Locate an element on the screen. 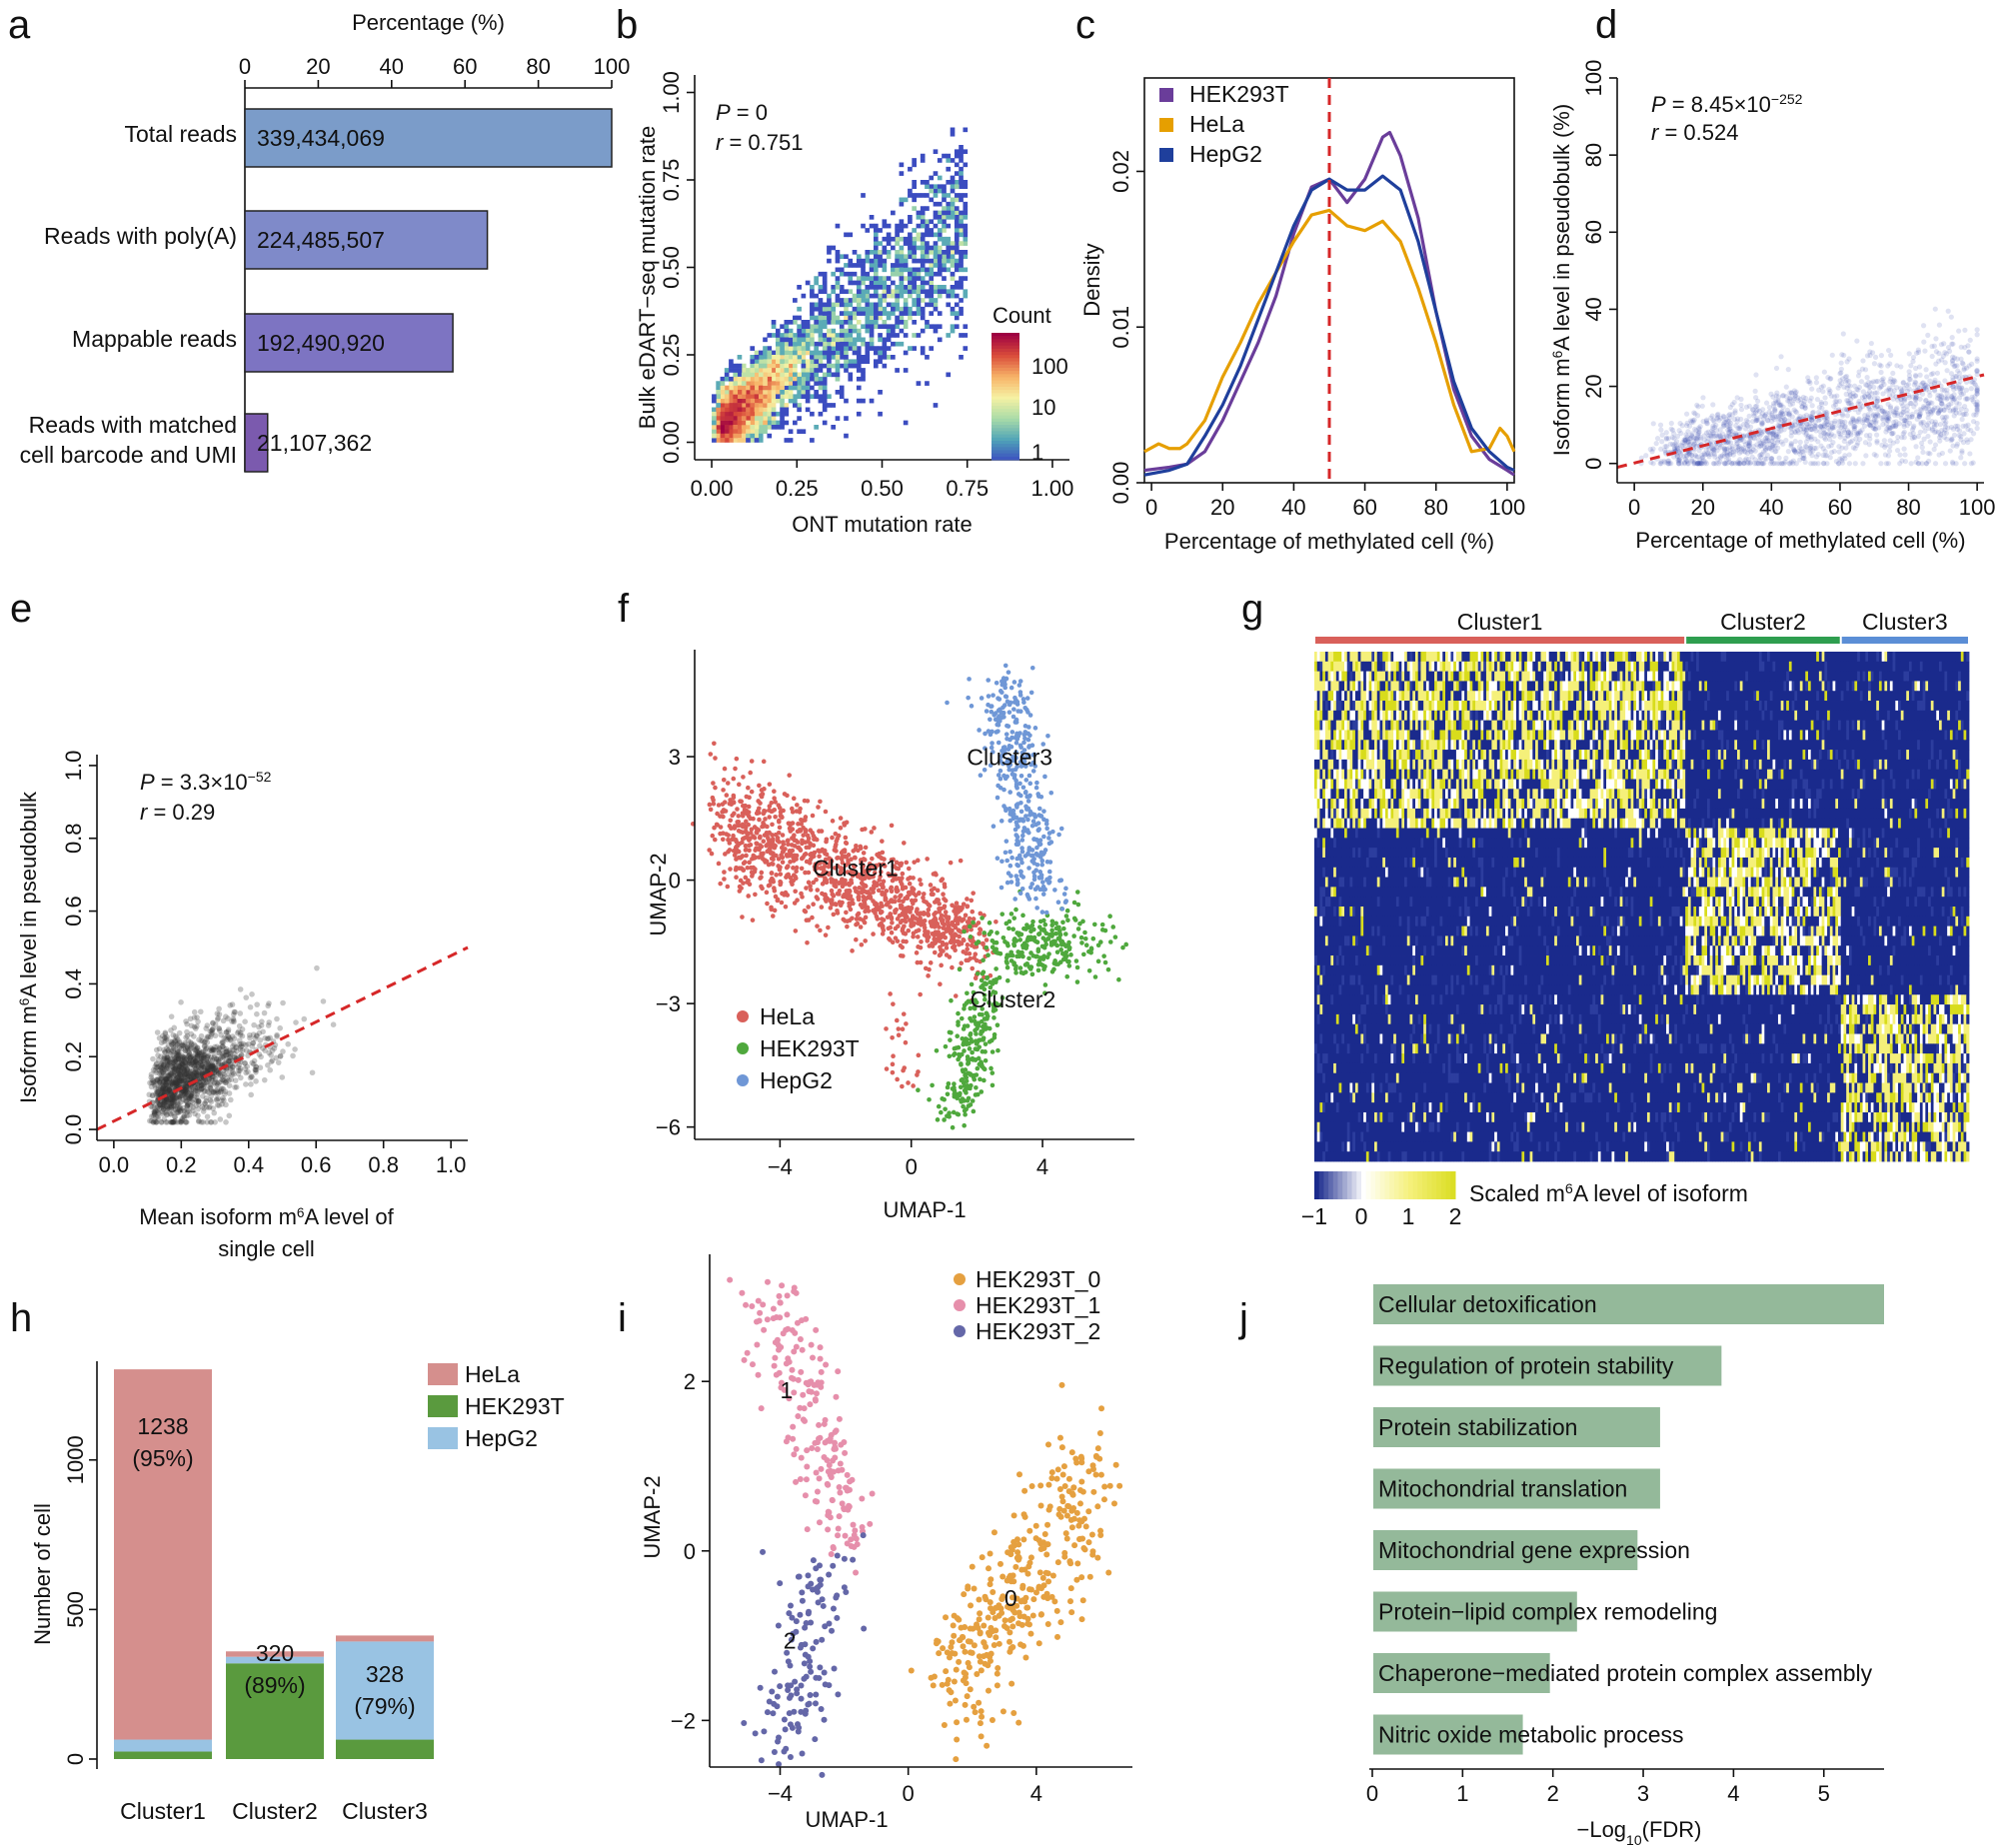 This screenshot has width=1997, height=1848. y-tick-label: 0 is located at coordinates (1594, 464).